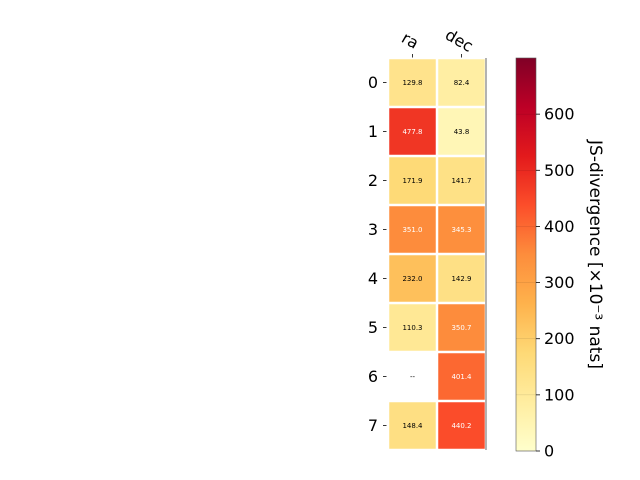  Describe the element at coordinates (373, 131) in the screenshot. I see `row-tick-label: 1` at that location.